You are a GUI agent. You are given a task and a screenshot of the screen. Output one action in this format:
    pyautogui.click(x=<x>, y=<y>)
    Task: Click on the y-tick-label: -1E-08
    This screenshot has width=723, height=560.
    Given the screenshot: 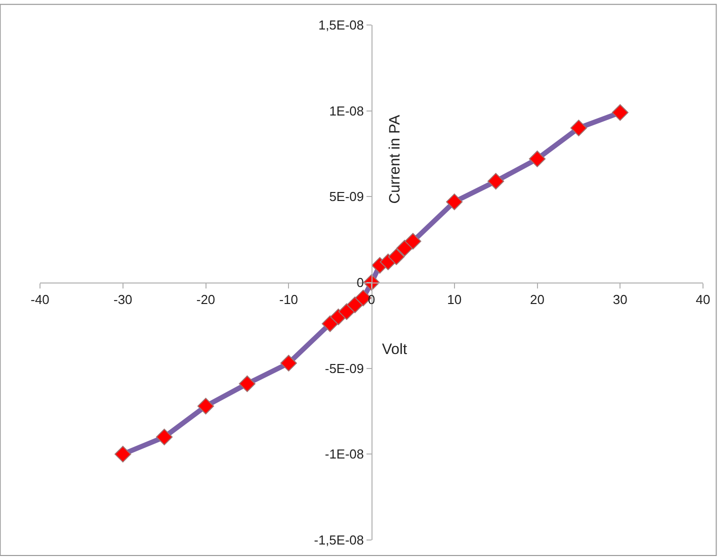 What is the action you would take?
    pyautogui.click(x=344, y=454)
    